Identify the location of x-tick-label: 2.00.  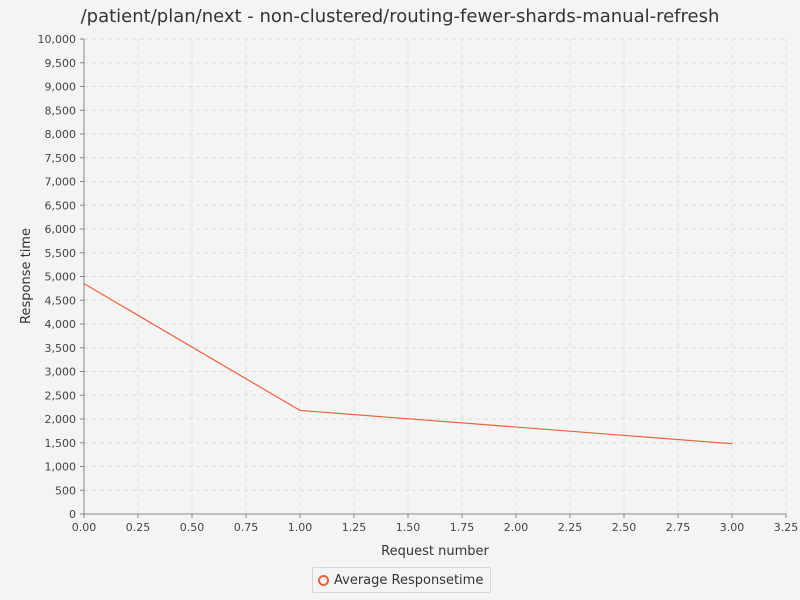
(516, 527).